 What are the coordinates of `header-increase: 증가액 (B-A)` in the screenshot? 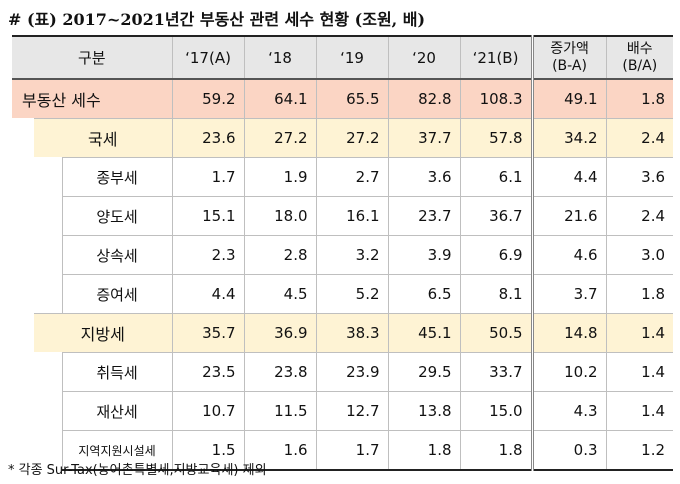 It's located at (568, 57).